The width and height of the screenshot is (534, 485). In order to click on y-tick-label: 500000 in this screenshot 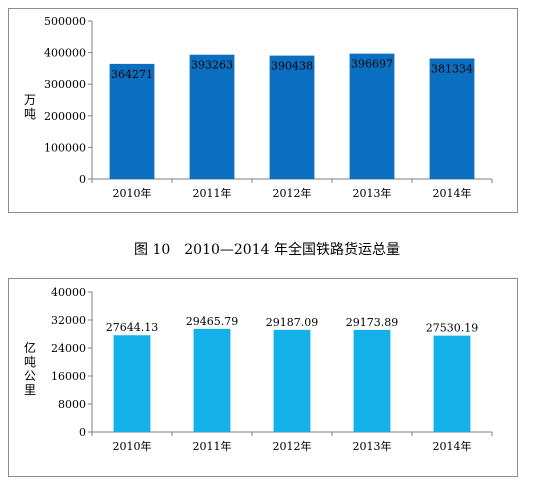, I will do `click(65, 21)`.